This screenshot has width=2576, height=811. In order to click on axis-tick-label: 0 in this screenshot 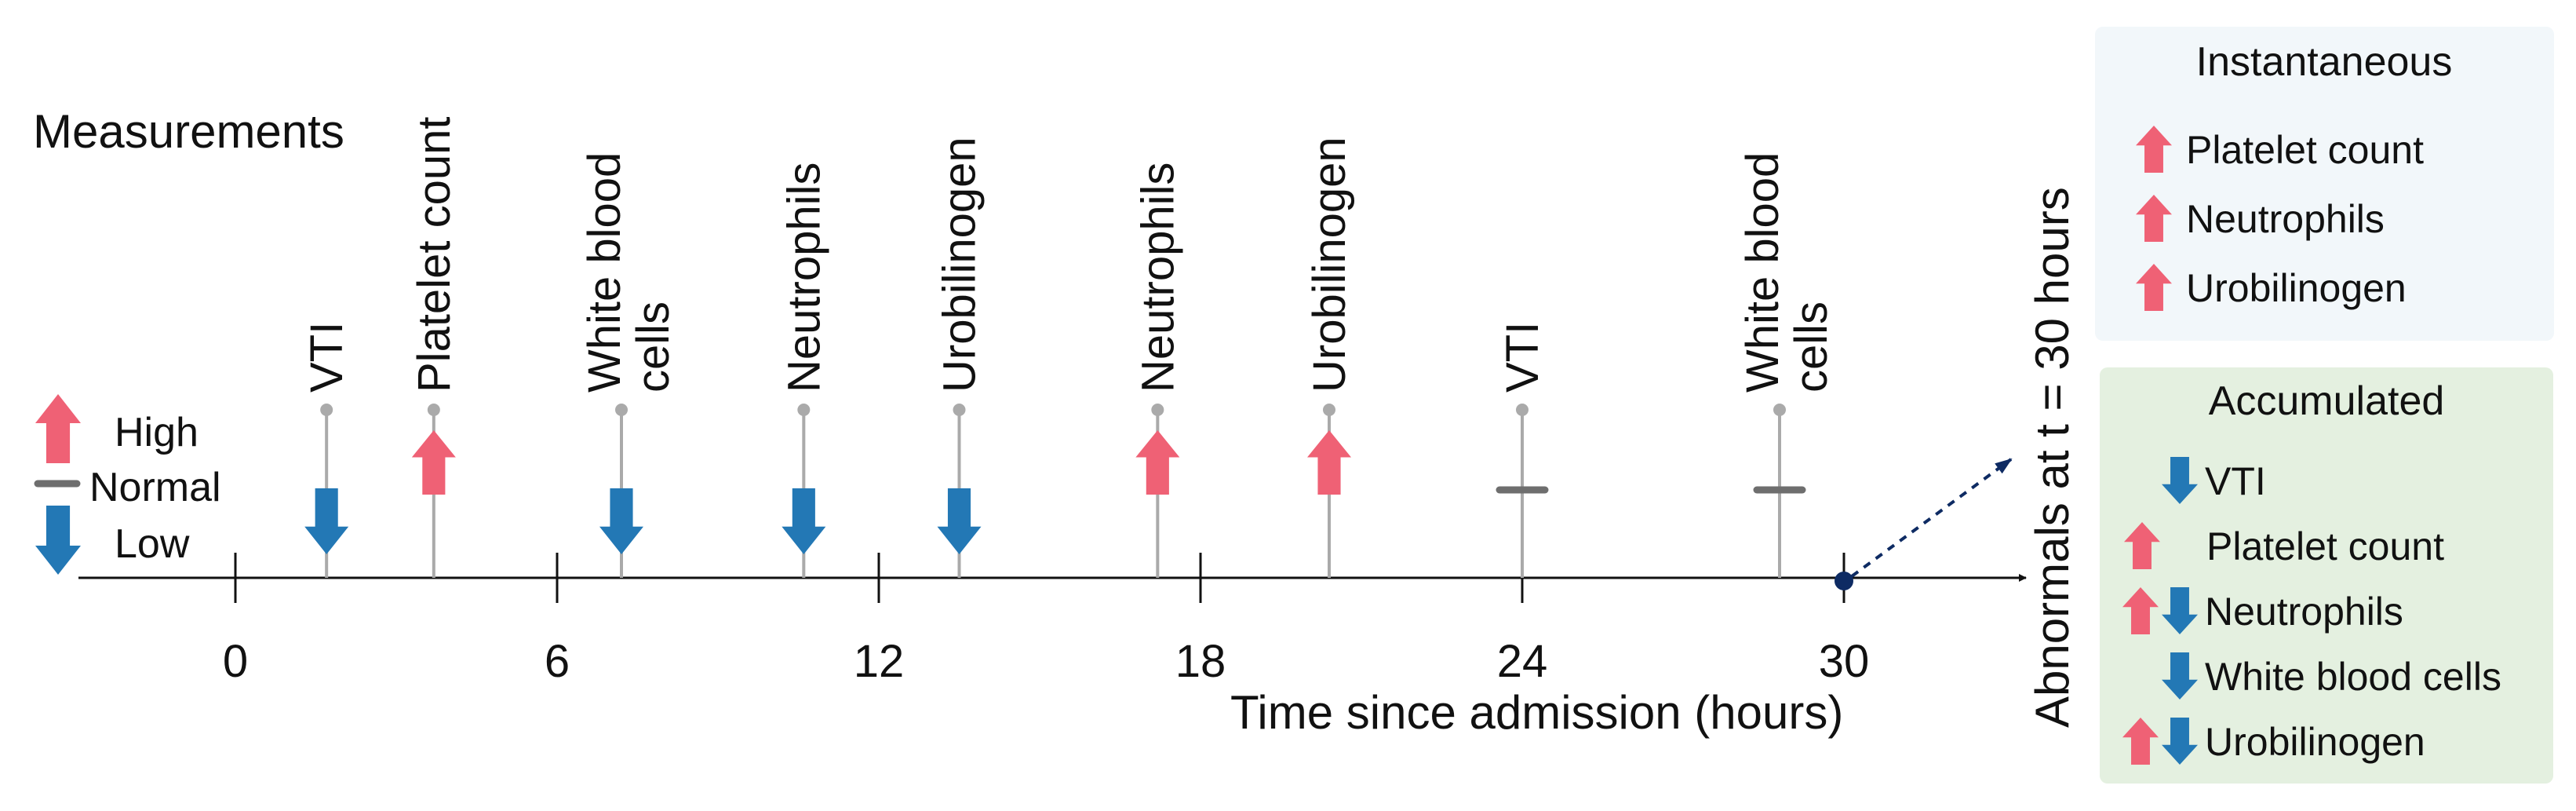, I will do `click(235, 661)`.